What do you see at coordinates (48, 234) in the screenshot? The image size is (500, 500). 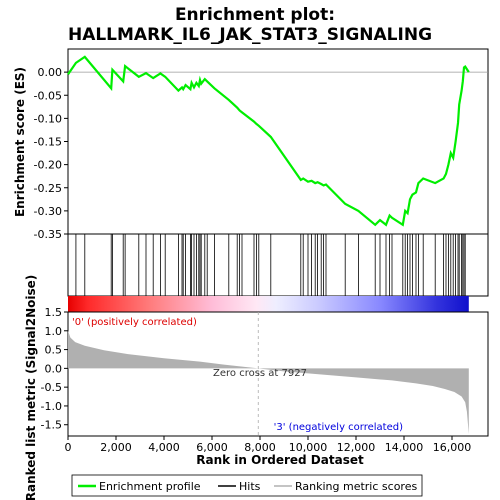 I see `es-y-tick-label: -0.35` at bounding box center [48, 234].